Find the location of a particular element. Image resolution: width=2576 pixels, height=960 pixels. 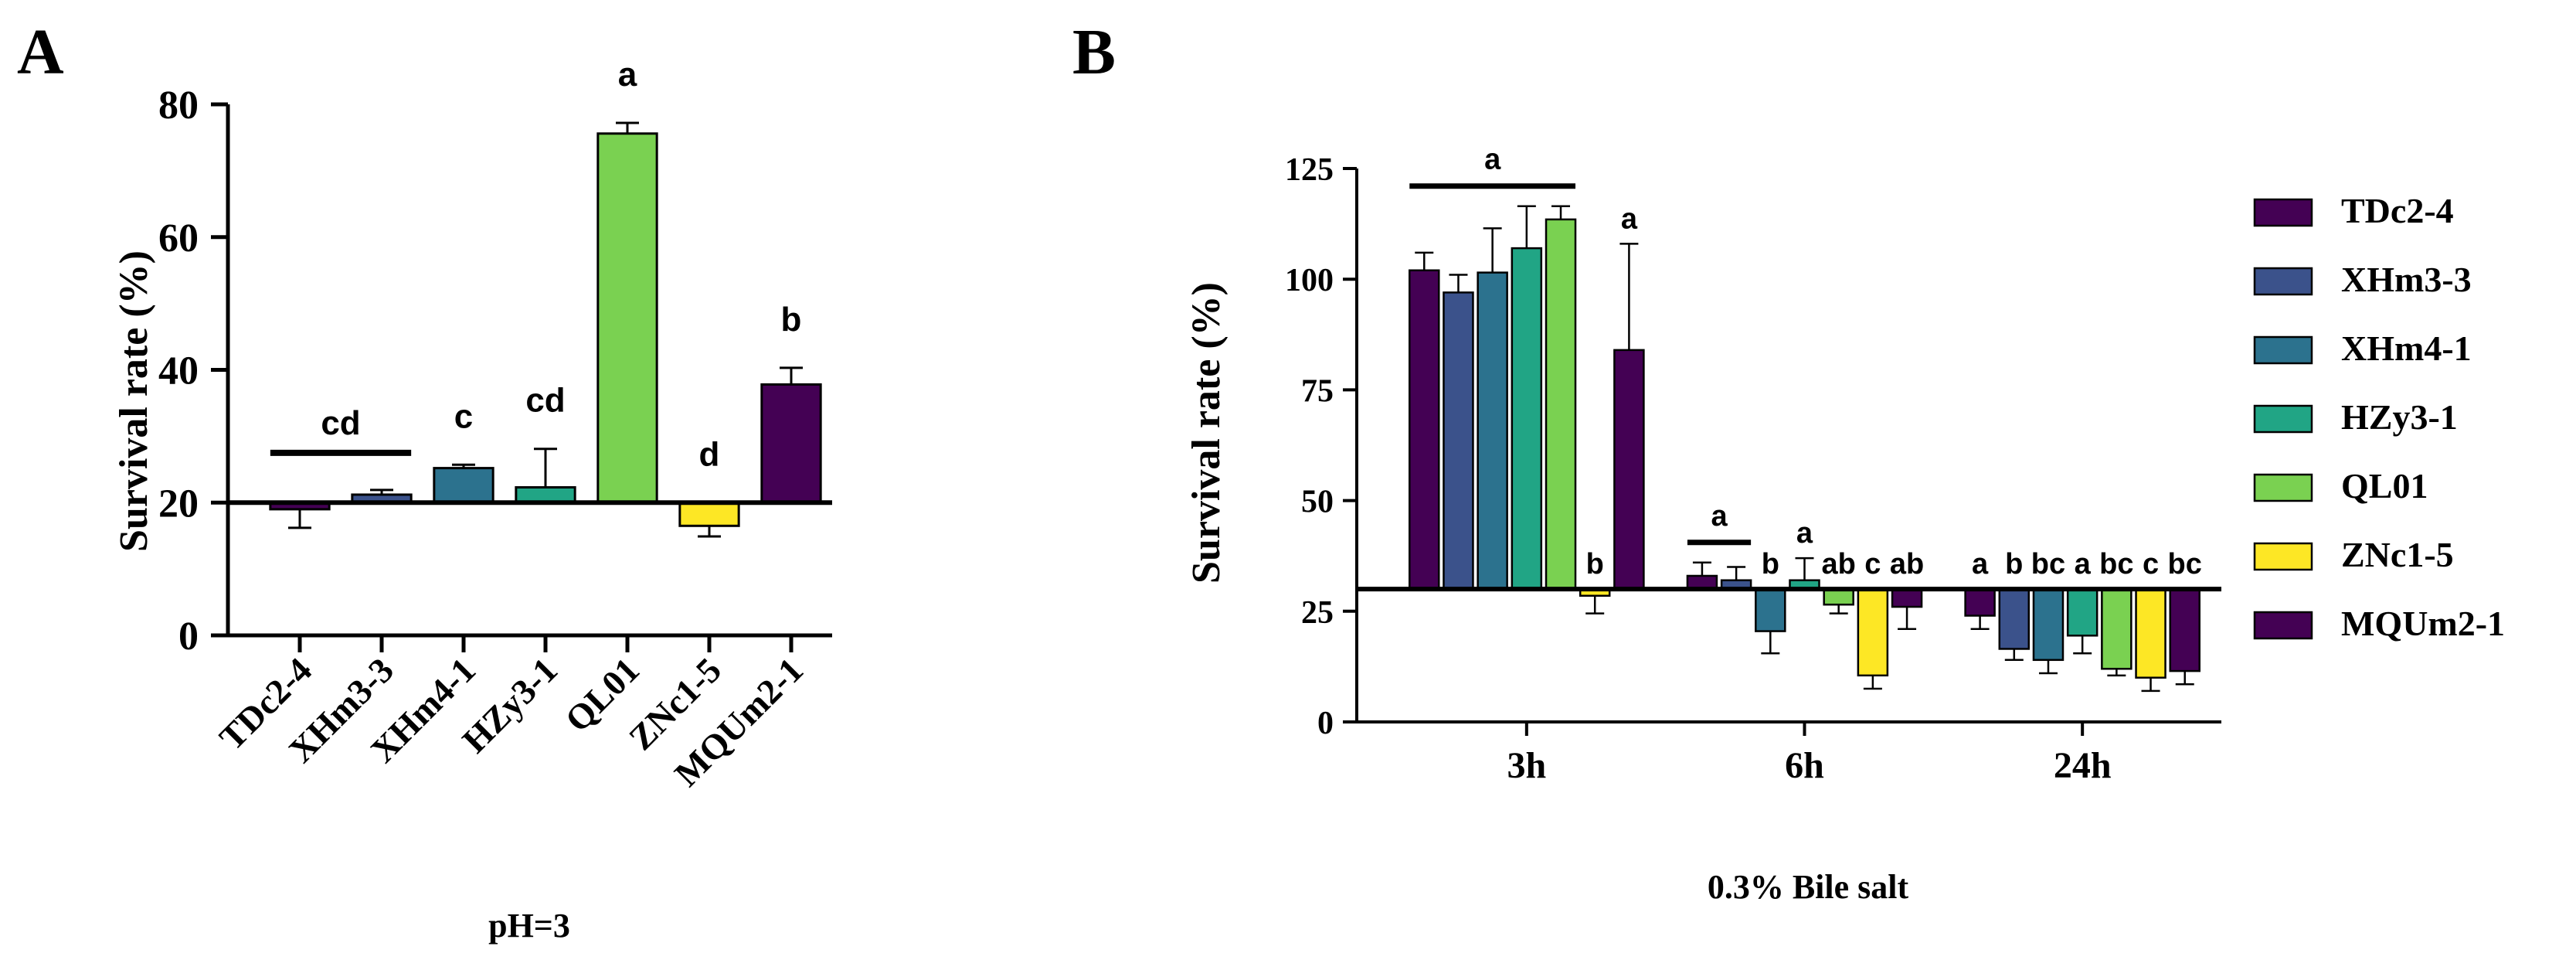

bar-QL01-6h is located at coordinates (1838, 596).